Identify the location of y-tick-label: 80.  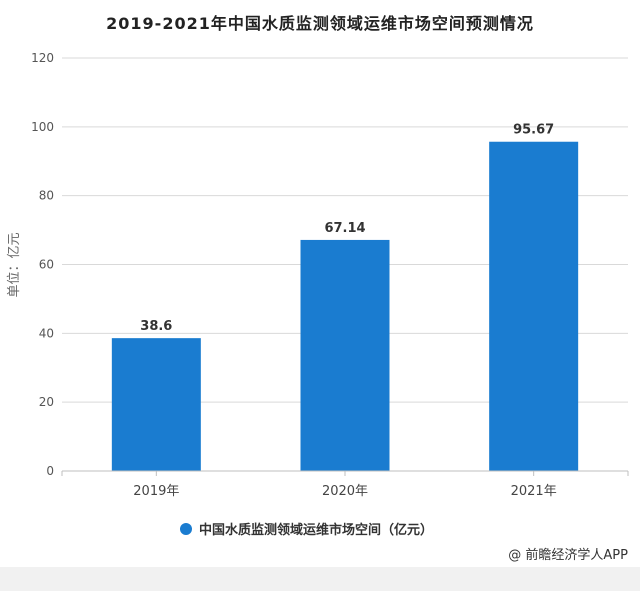
(46, 196).